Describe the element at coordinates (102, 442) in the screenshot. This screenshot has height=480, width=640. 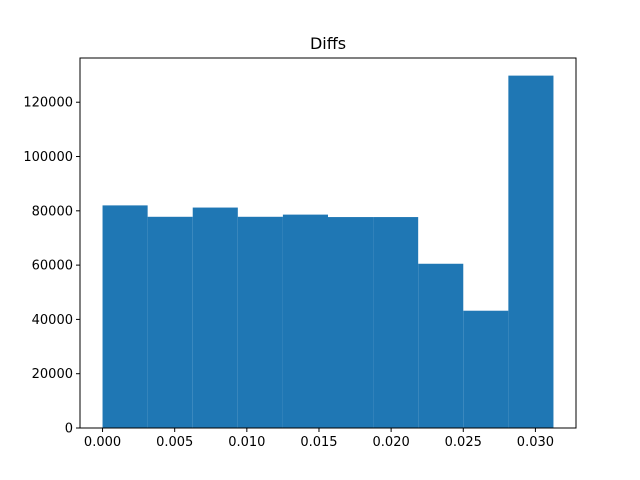
I see `x-tick-label: 0.000` at that location.